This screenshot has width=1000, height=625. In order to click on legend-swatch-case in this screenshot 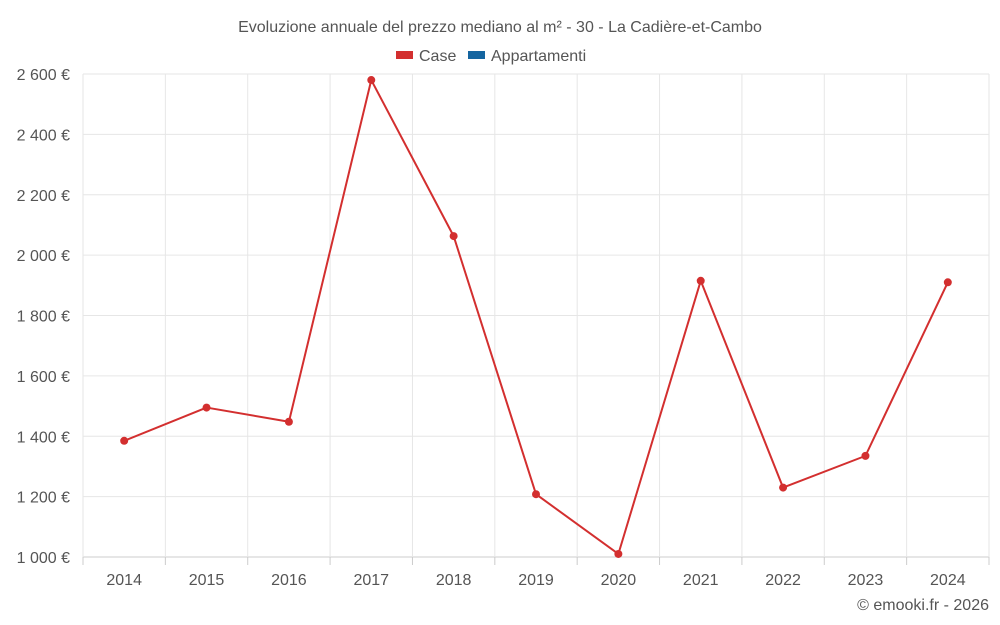, I will do `click(404, 55)`.